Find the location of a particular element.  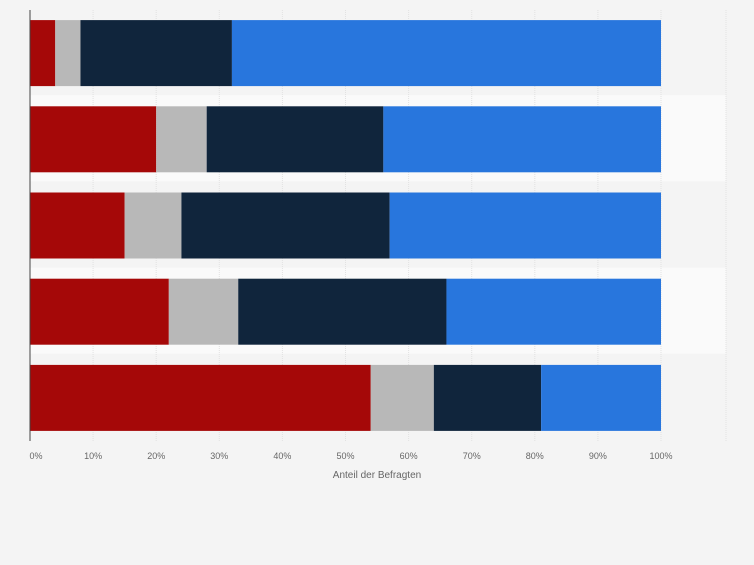

x-tick-label: 50% is located at coordinates (345, 456).